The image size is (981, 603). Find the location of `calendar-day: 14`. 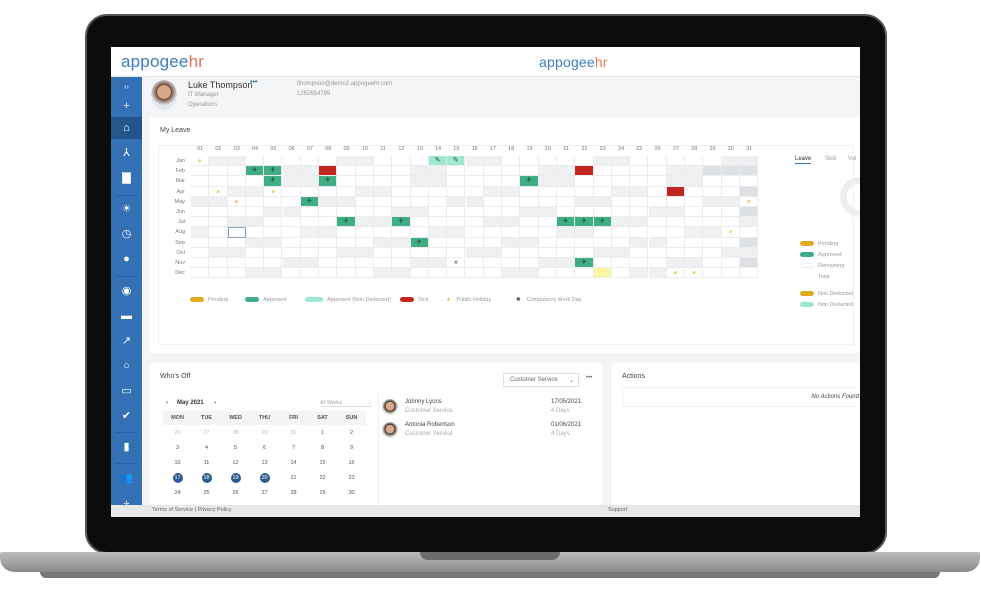

calendar-day: 14 is located at coordinates (293, 462).